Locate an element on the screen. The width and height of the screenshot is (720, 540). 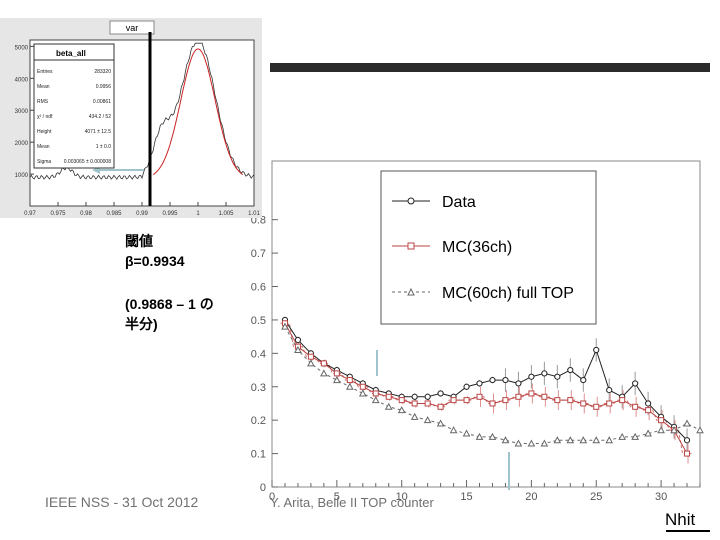
hist-x-tick-label: 0.995 is located at coordinates (170, 214).